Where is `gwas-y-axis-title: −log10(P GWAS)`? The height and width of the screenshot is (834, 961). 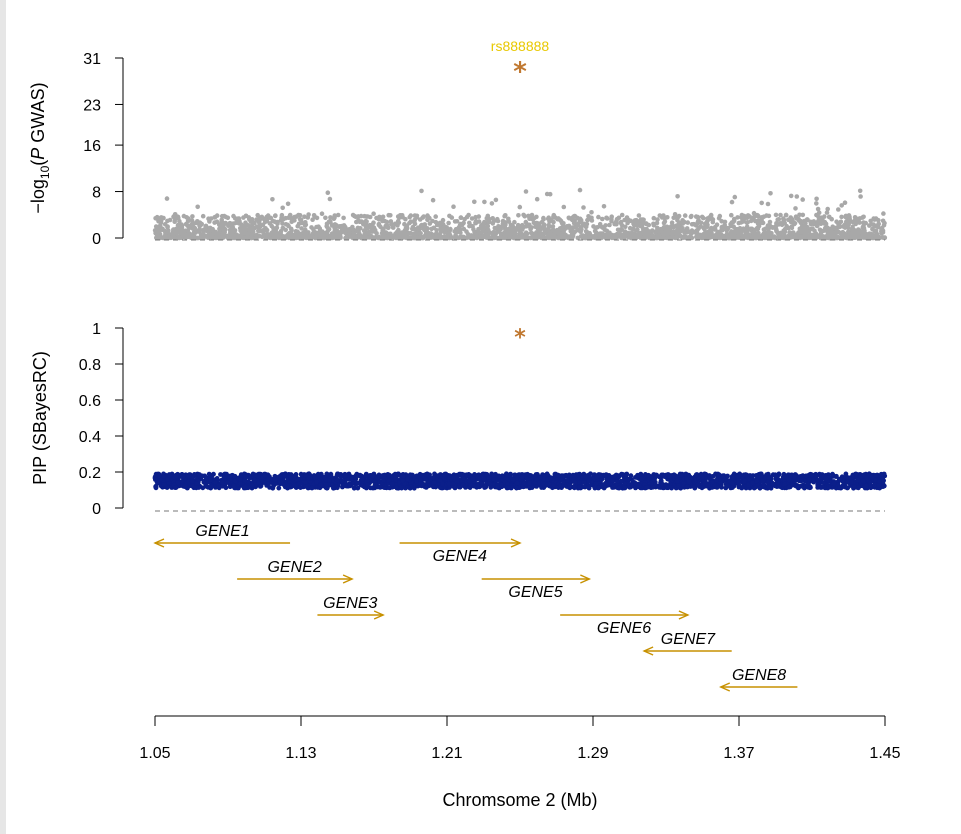
gwas-y-axis-title: −log10(P GWAS) is located at coordinates (40, 147).